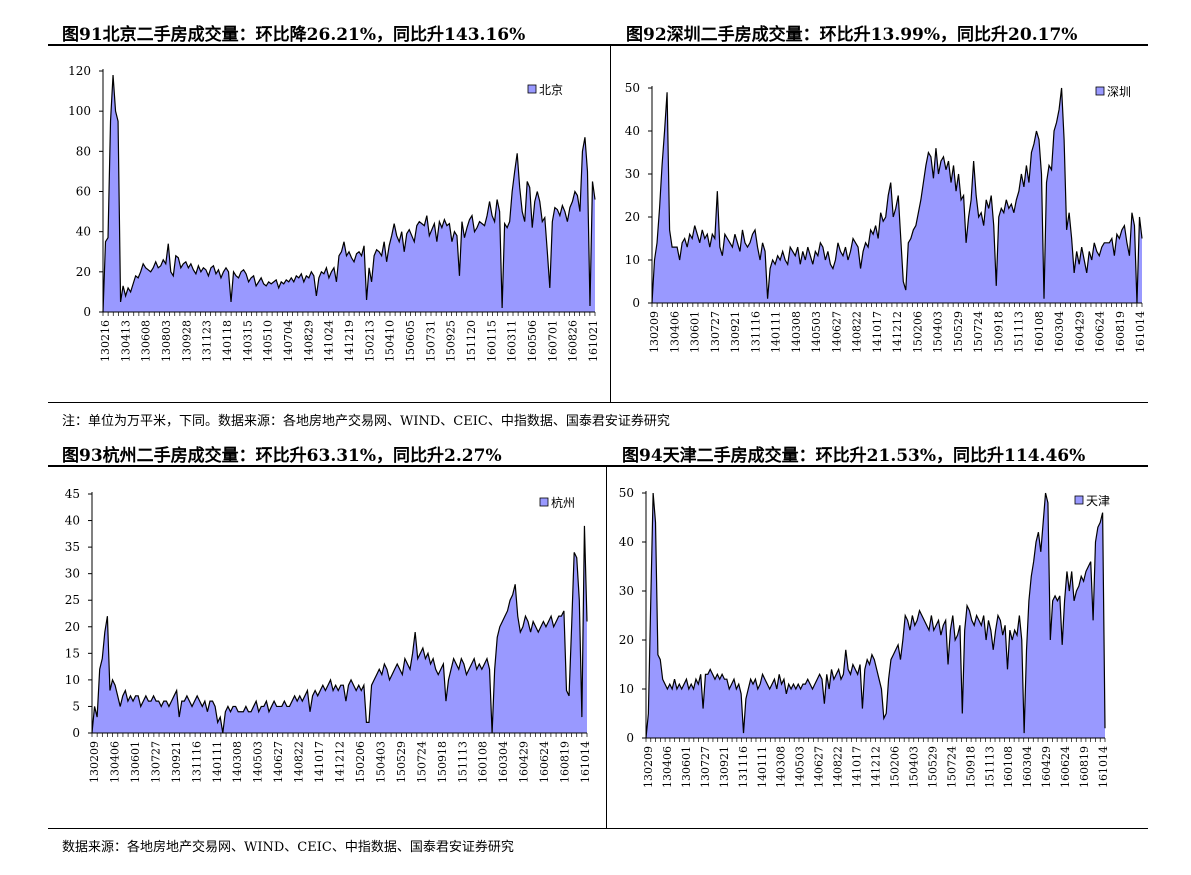 Image resolution: width=1191 pixels, height=875 pixels. Describe the element at coordinates (573, 341) in the screenshot. I see `x-tick-label: 160826` at that location.